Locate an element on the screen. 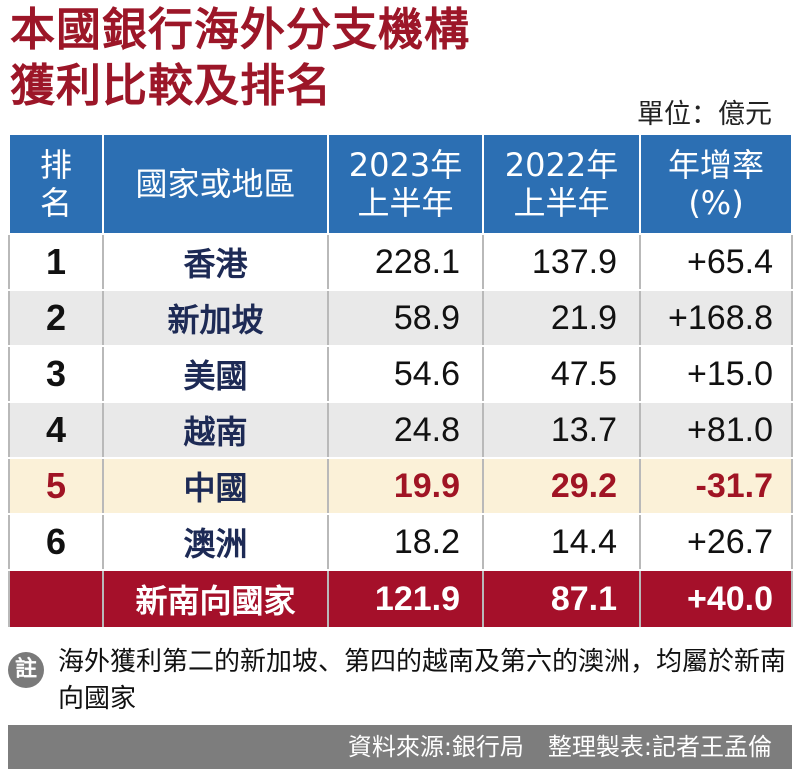 The width and height of the screenshot is (800, 775). col-header-growth-line1: 年增率 is located at coordinates (715, 165).